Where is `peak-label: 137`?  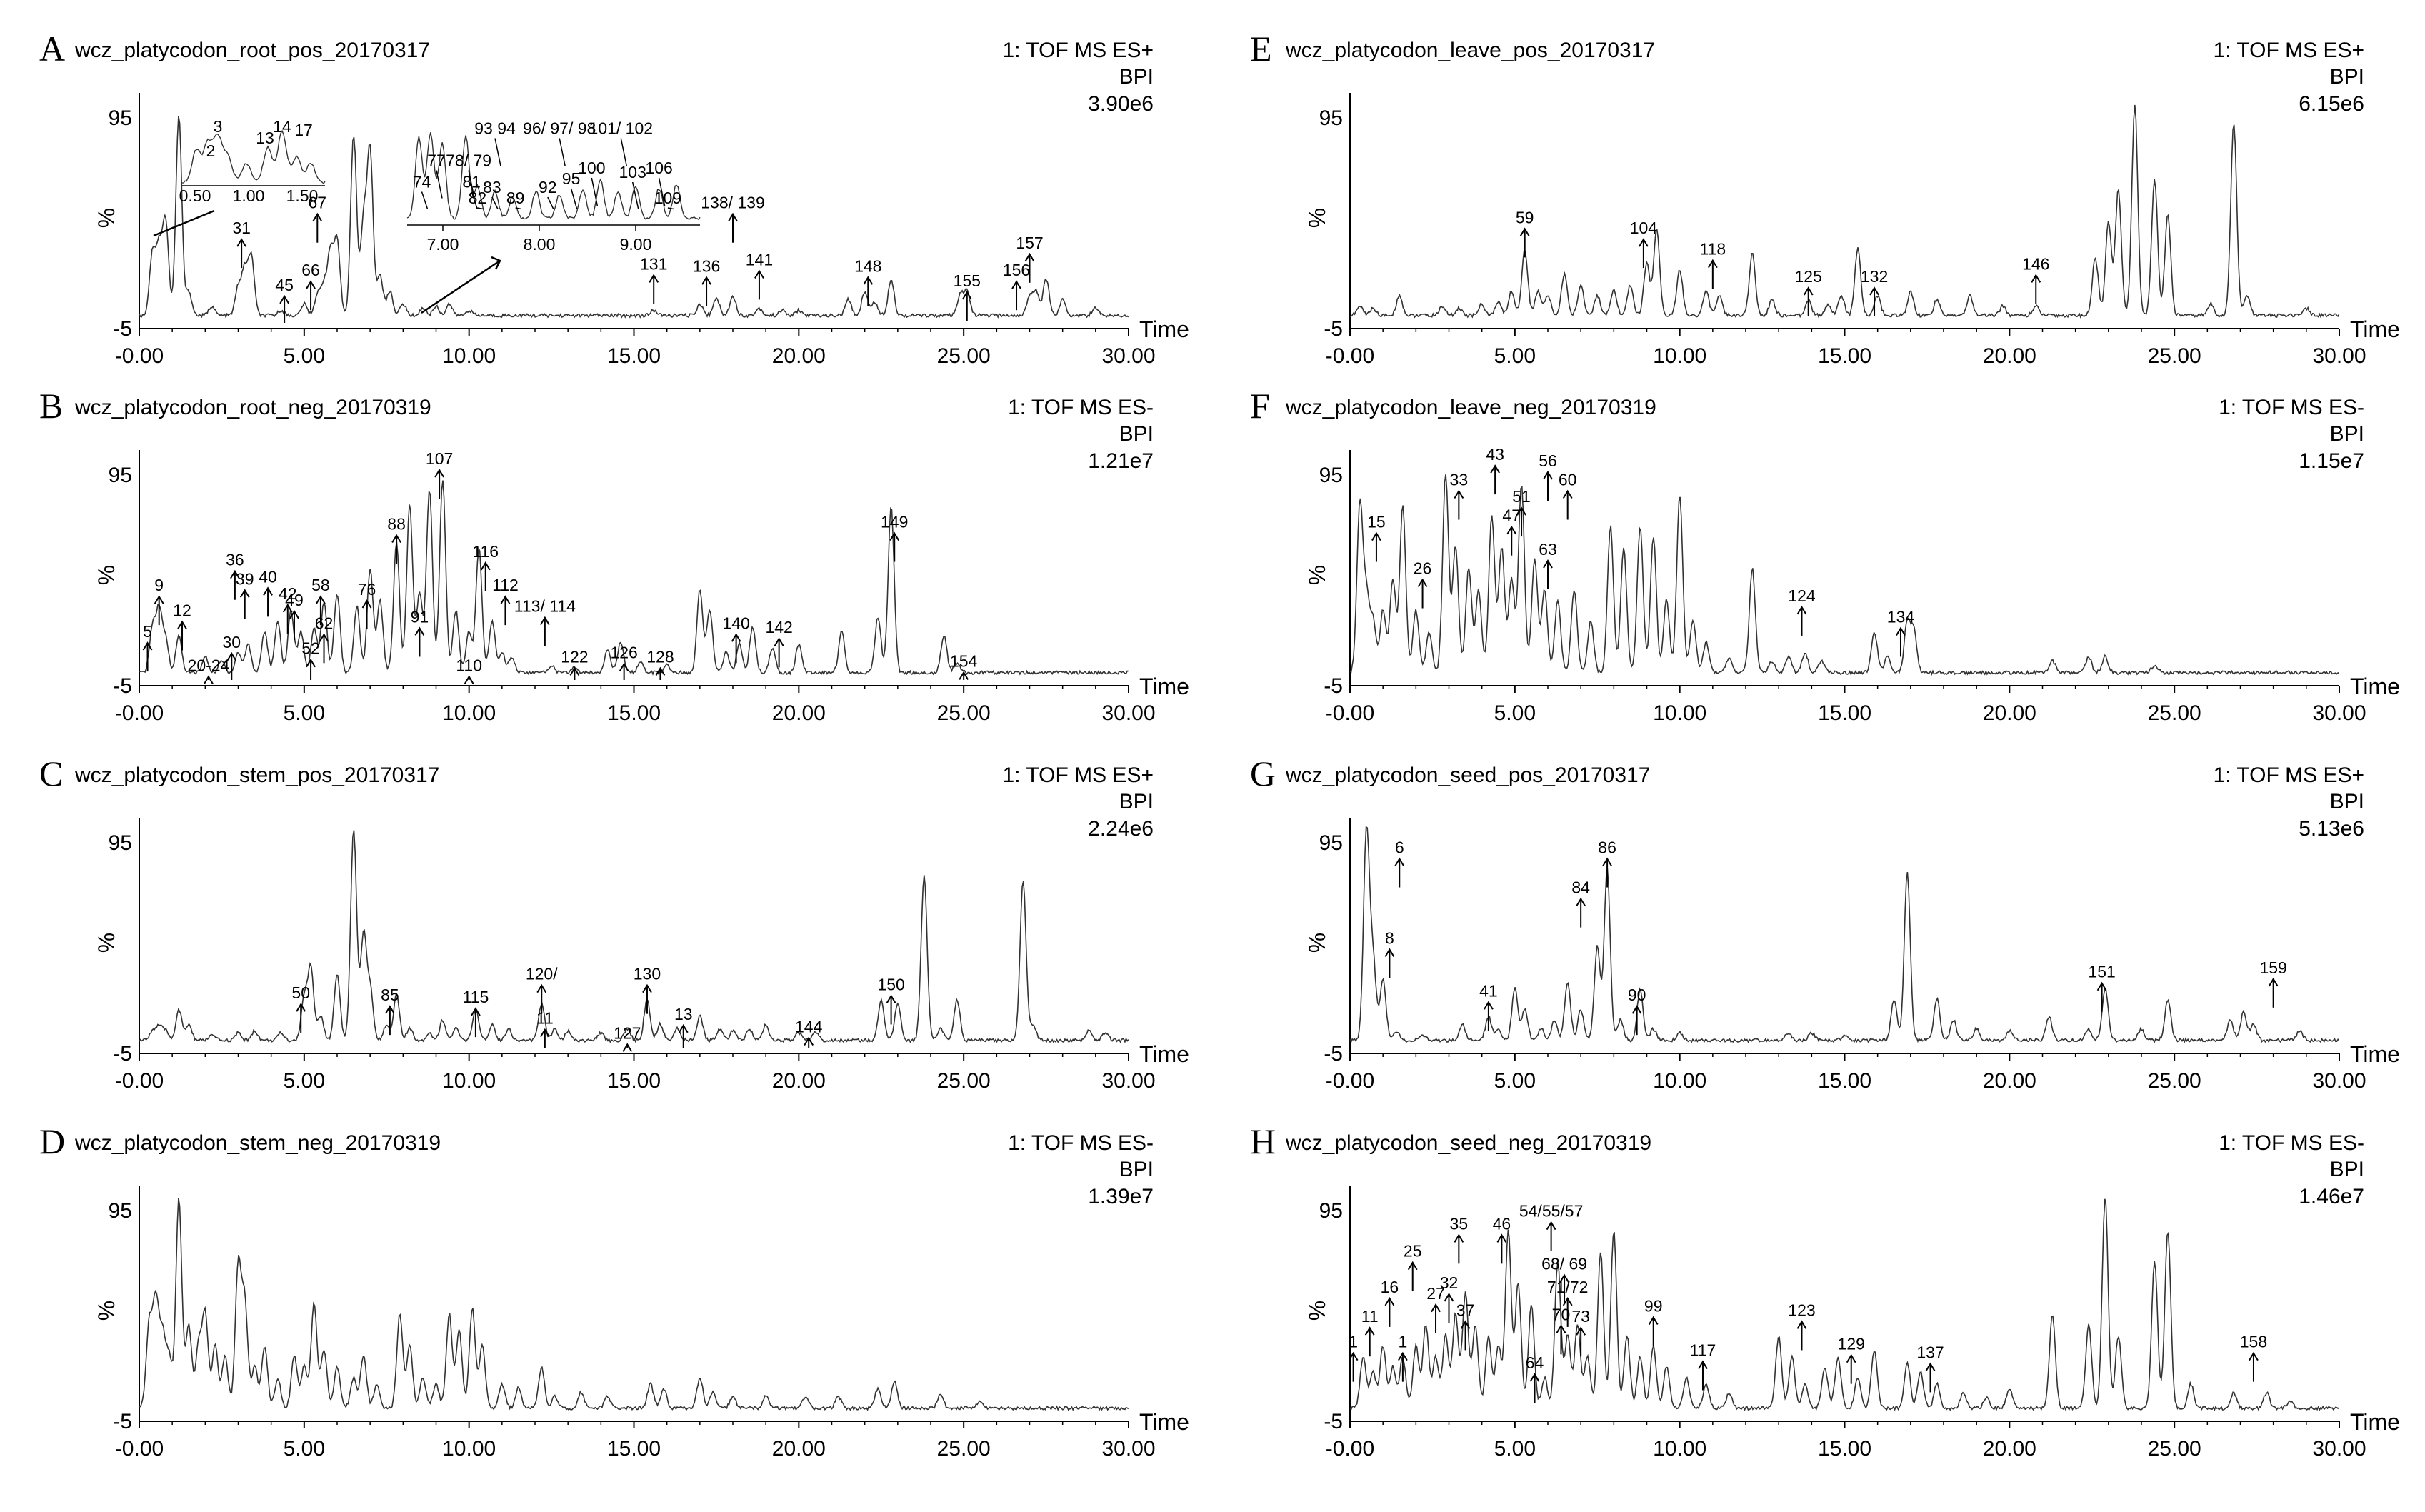 peak-label: 137 is located at coordinates (1930, 1352).